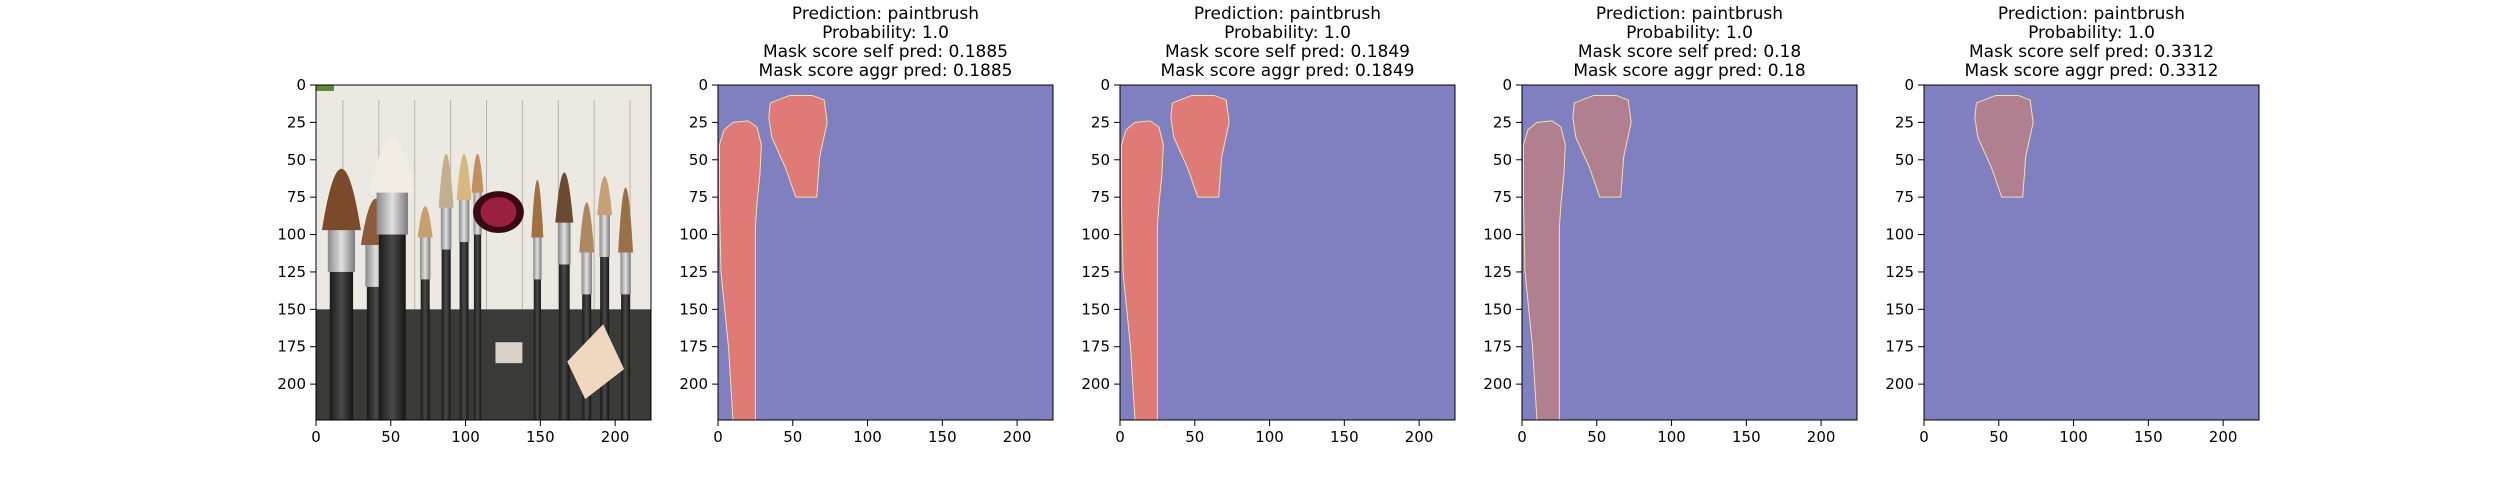 This screenshot has height=500, width=2500. I want to click on panel-title-line: Mask score self pred: 0.18, so click(1689, 52).